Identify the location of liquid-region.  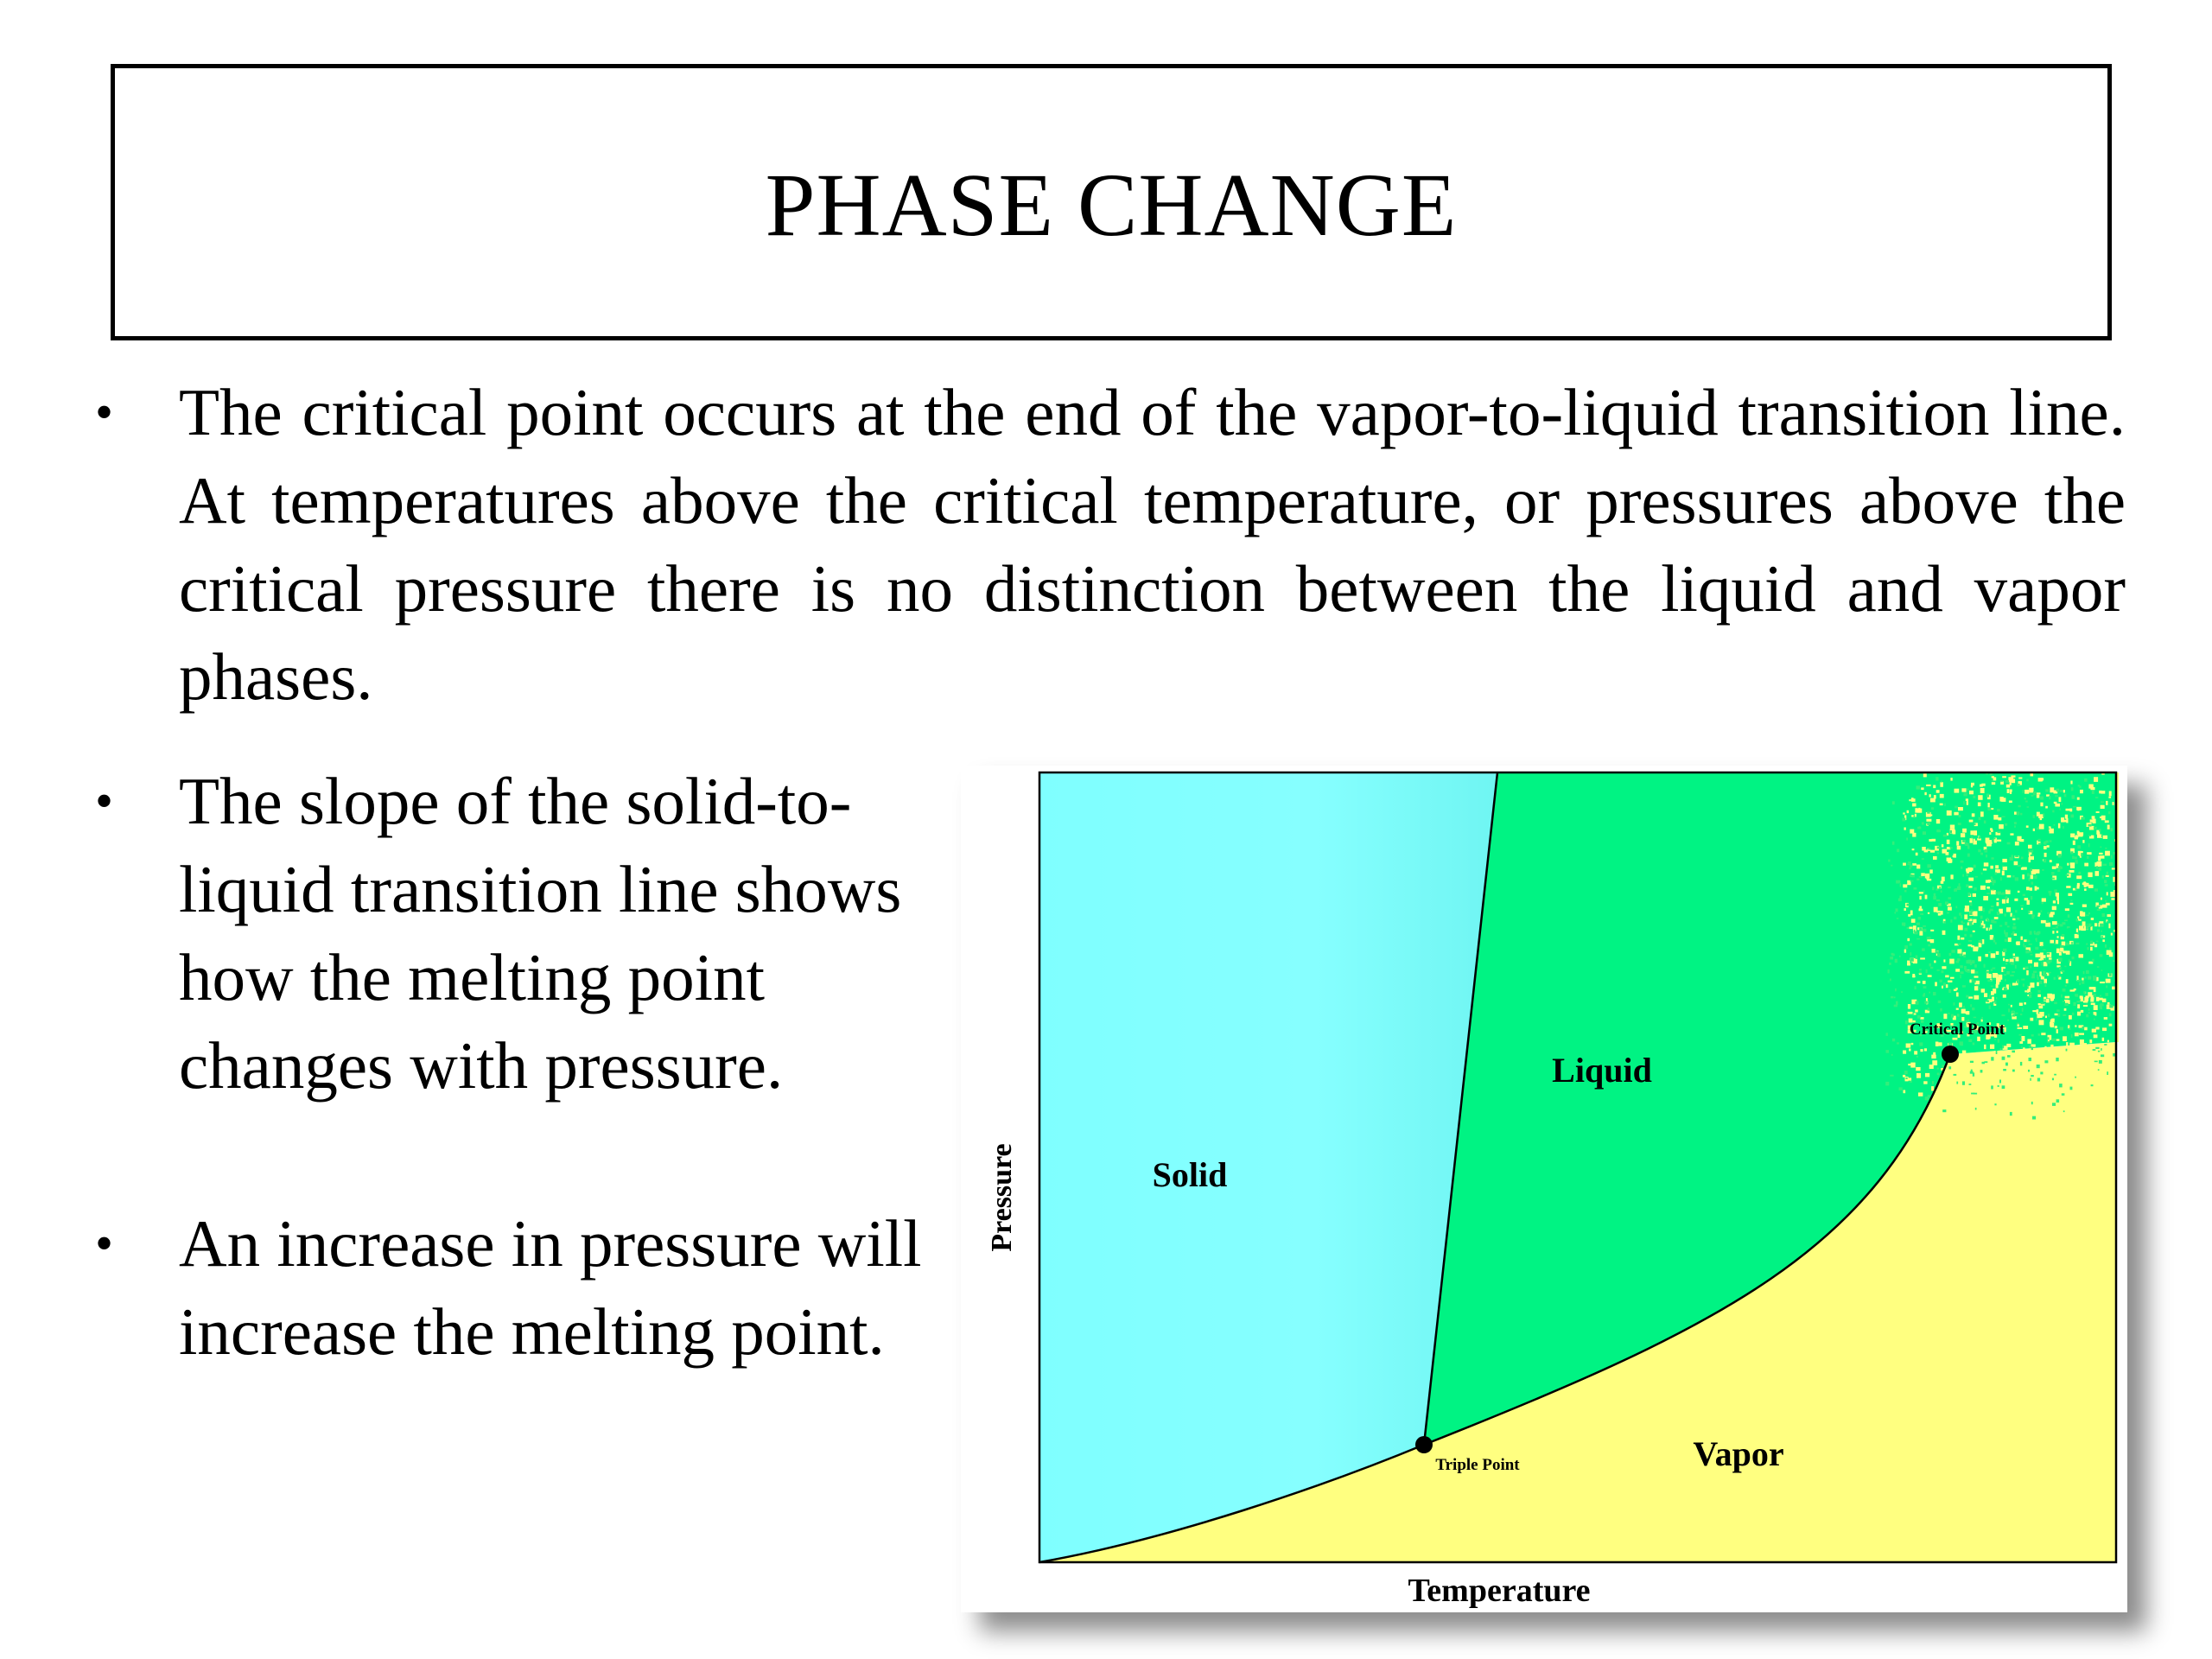
(1770, 1108).